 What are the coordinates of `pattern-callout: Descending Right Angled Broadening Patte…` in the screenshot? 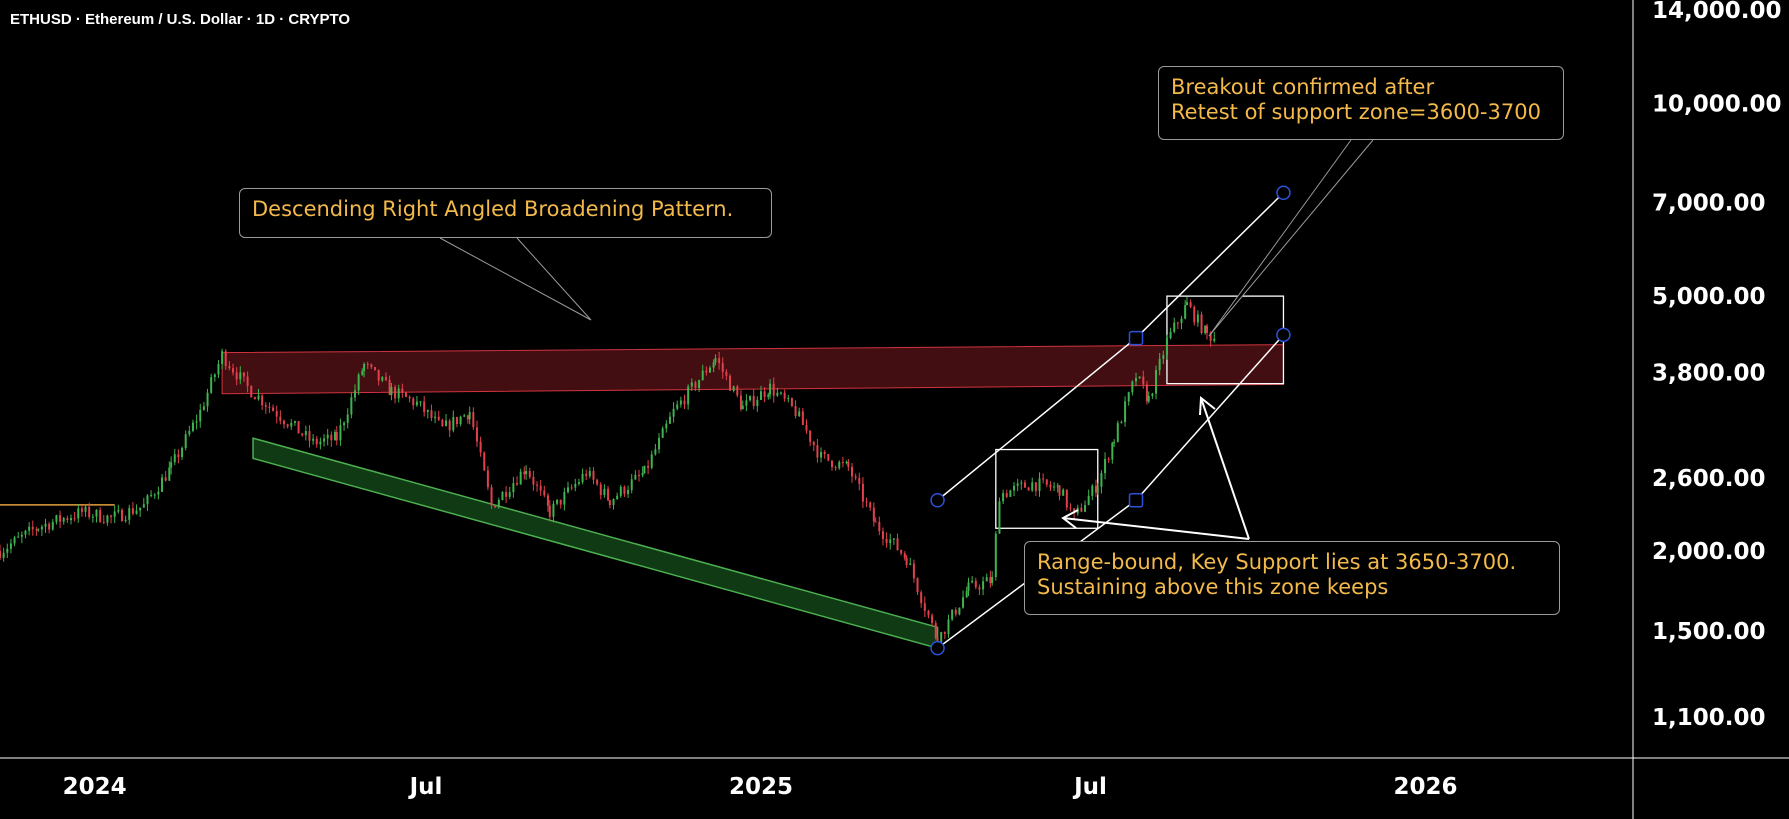 It's located at (505, 213).